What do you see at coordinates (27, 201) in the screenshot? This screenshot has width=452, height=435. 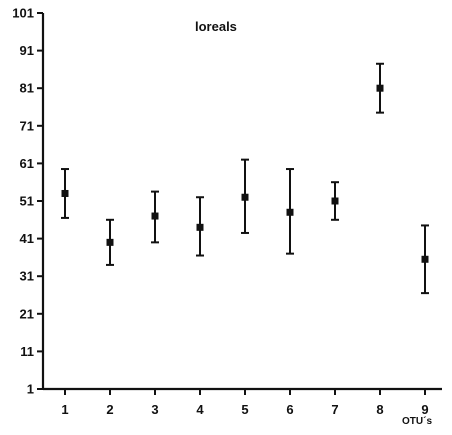 I see `y-tick-label: 51` at bounding box center [27, 201].